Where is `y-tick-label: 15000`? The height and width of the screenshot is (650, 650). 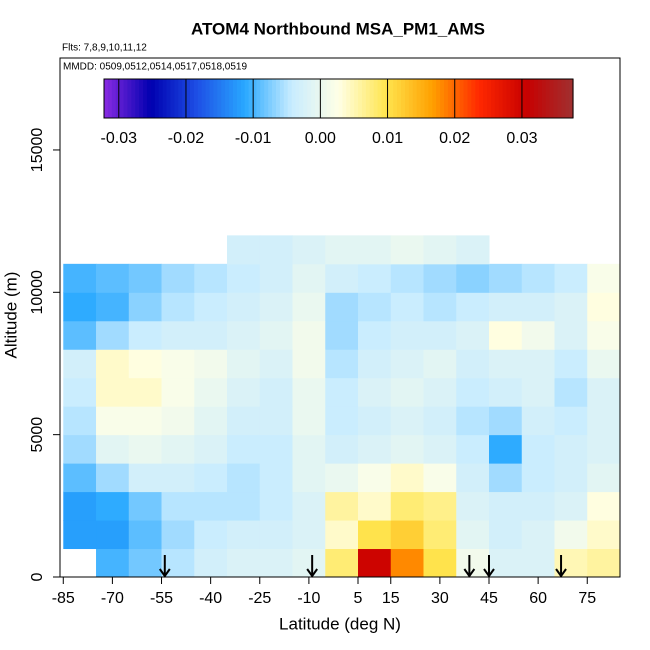
y-tick-label: 15000 is located at coordinates (37, 150).